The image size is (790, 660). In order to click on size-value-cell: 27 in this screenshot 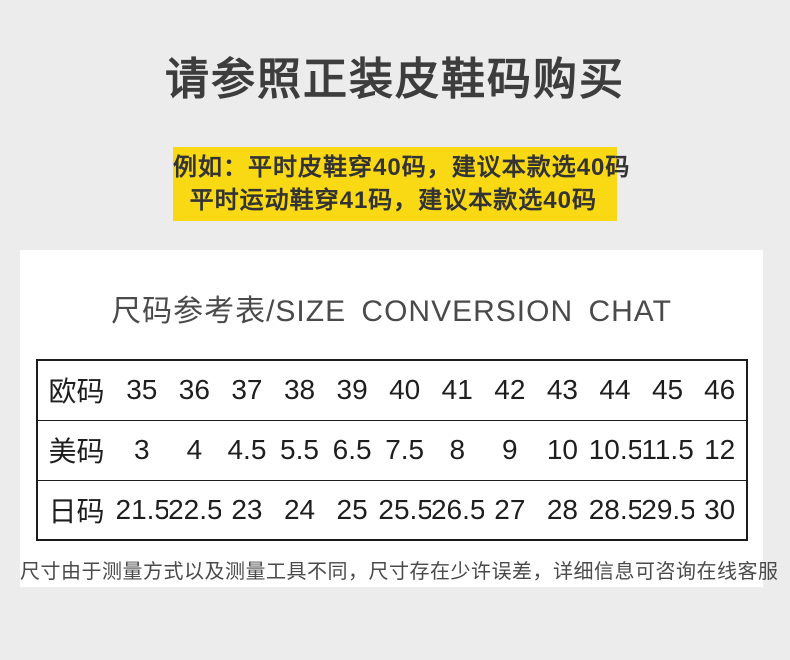, I will do `click(510, 509)`.